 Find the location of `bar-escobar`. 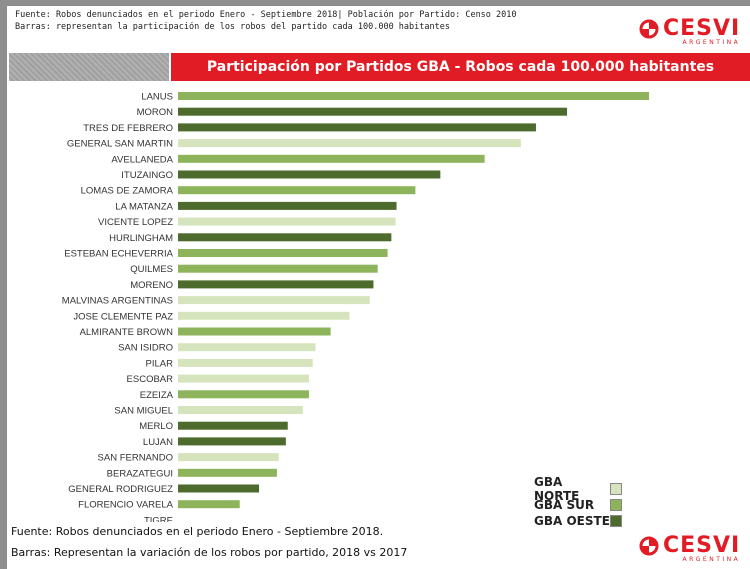

bar-escobar is located at coordinates (243, 378).